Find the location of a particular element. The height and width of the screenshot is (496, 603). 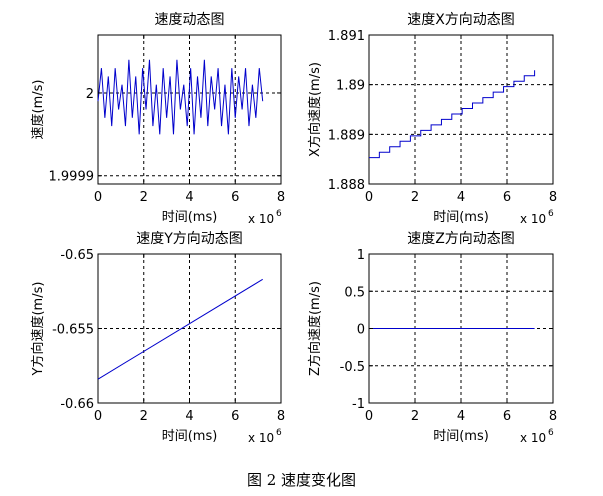

y-tick-label: 1.9999 is located at coordinates (72, 177).